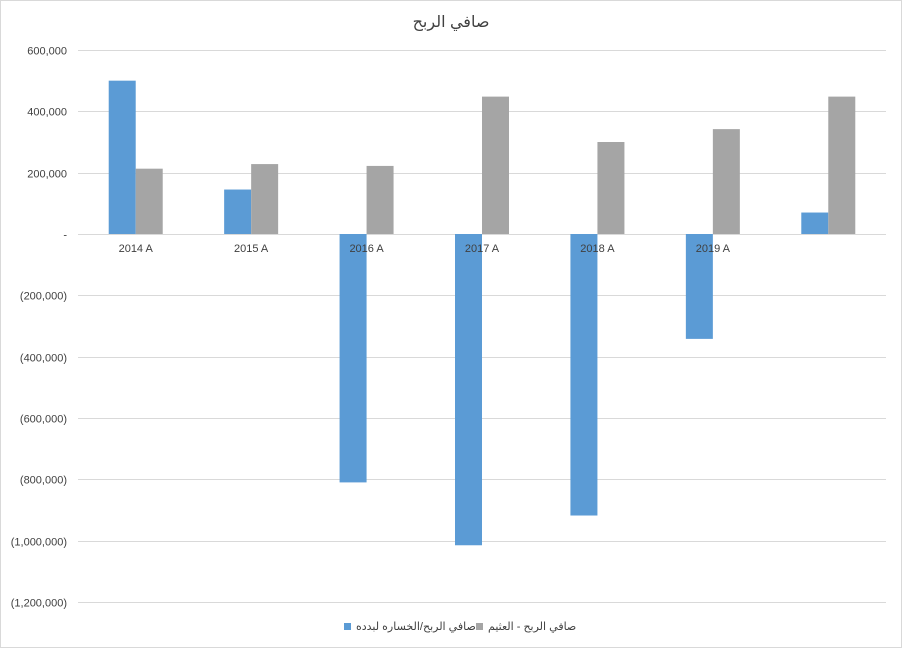 The width and height of the screenshot is (902, 648). What do you see at coordinates (43, 481) in the screenshot?
I see `y-tick-label: (800,000)` at bounding box center [43, 481].